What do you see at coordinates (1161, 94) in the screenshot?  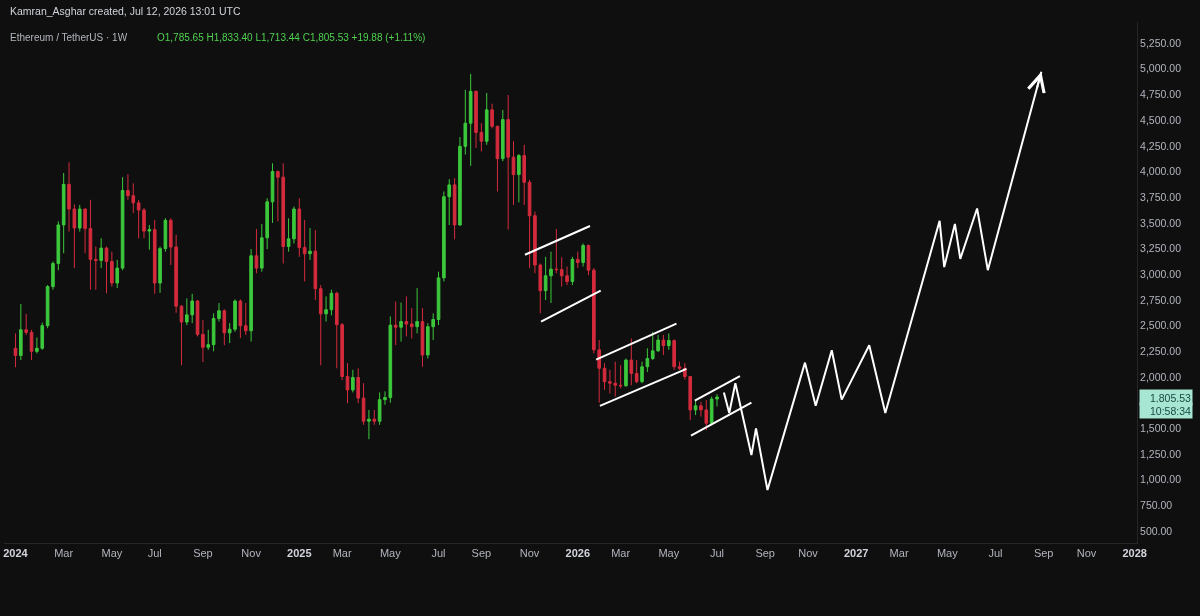 I see `y-tick-label: 4,750.00` at bounding box center [1161, 94].